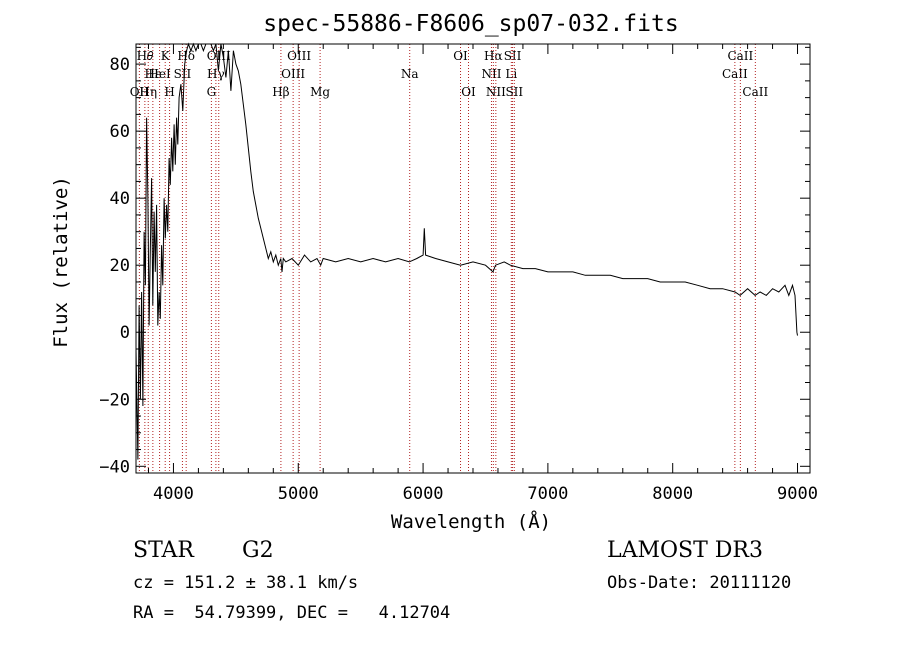 This screenshot has height=649, width=900. What do you see at coordinates (514, 92) in the screenshot?
I see `line-label-24: SII` at bounding box center [514, 92].